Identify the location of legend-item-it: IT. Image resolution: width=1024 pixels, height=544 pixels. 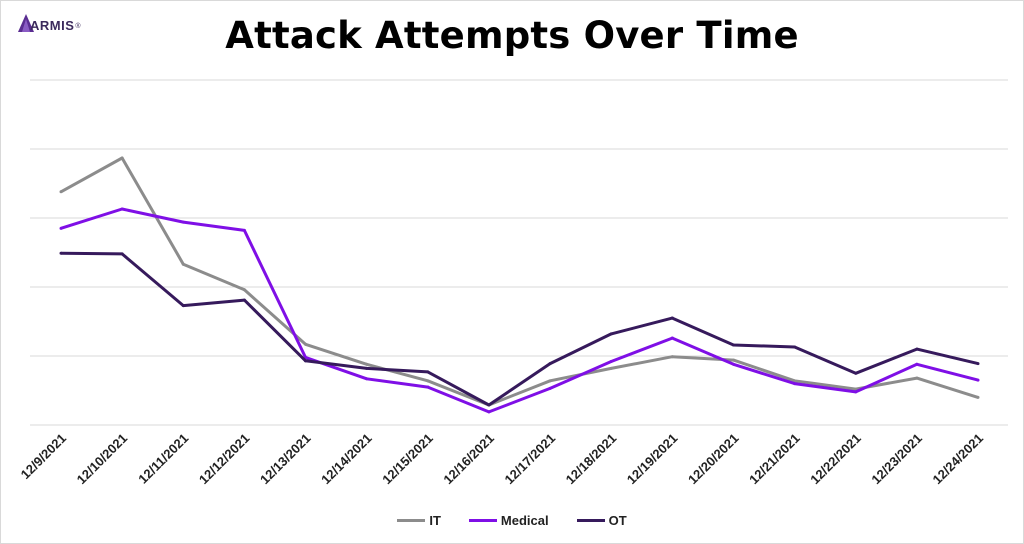
(419, 520).